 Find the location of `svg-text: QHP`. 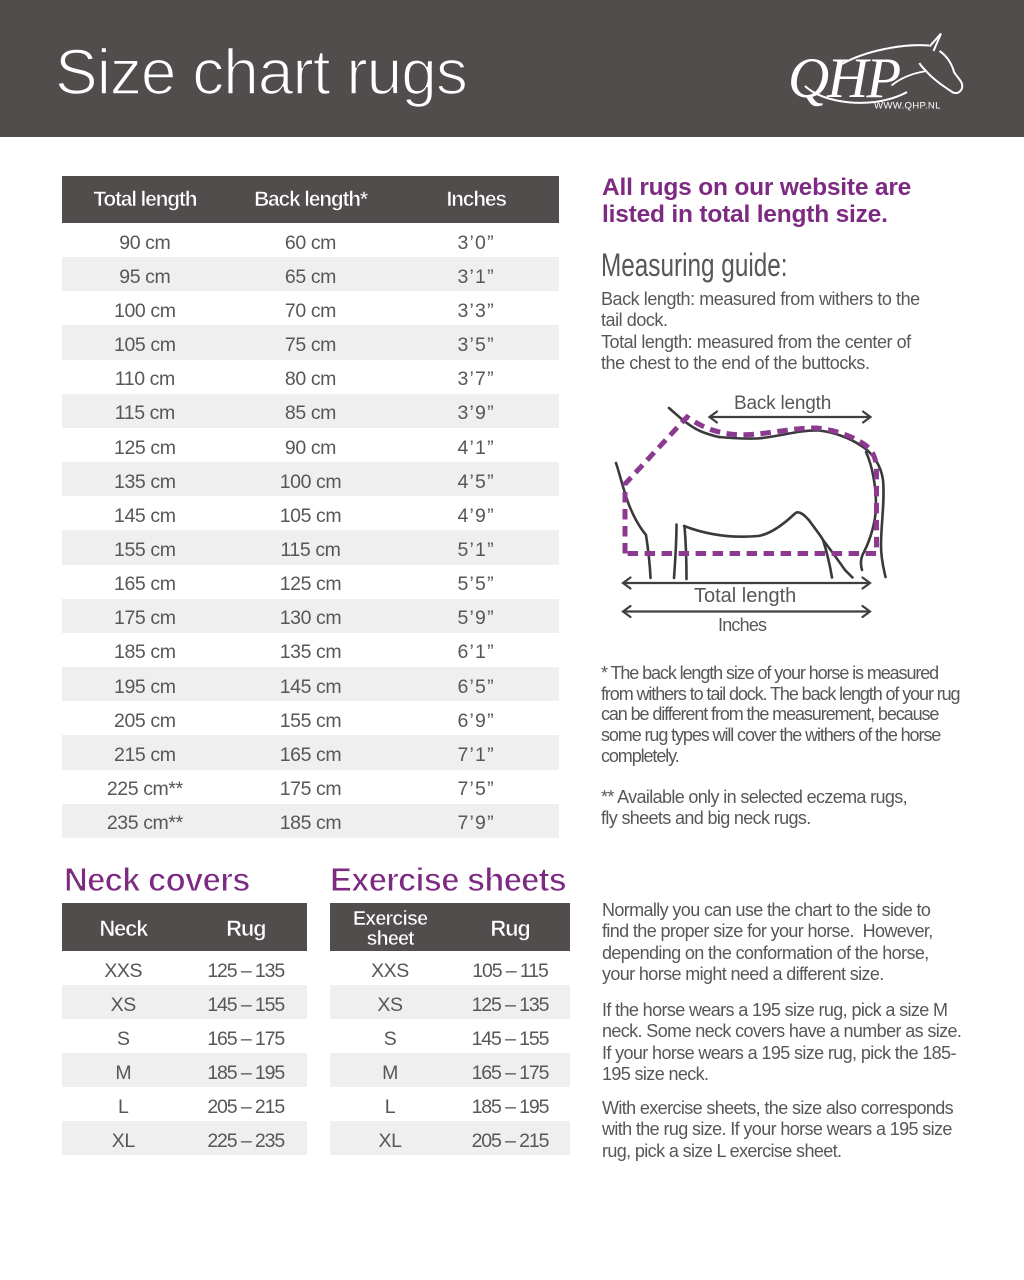

svg-text: QHP is located at coordinates (844, 78).